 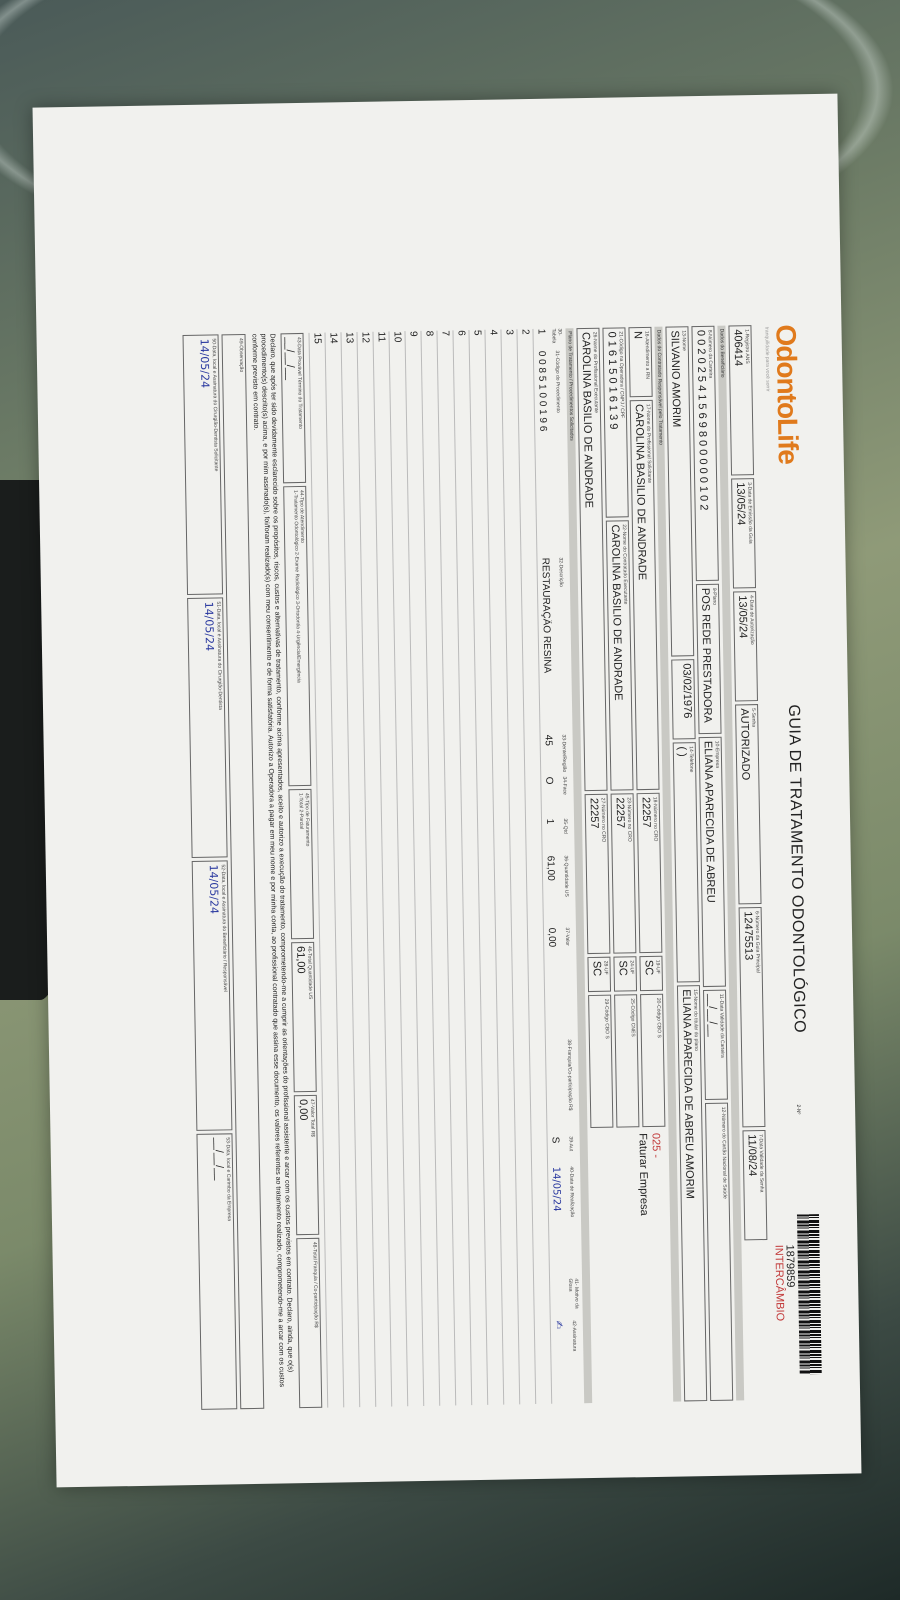 What do you see at coordinates (304, 1017) in the screenshot?
I see `field-total-us: 46-Total Quantidade US 61,00` at bounding box center [304, 1017].